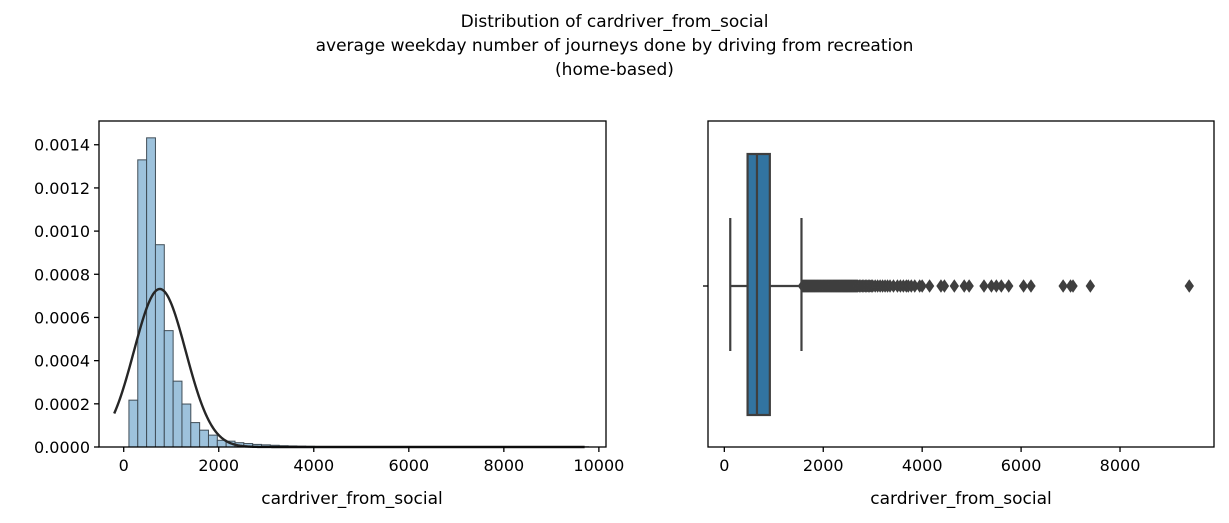 The image size is (1229, 523). I want to click on boxplot-outliers, so click(995, 286).